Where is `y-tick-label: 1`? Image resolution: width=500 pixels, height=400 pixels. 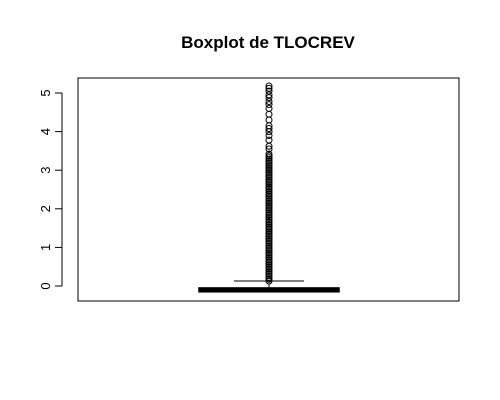 y-tick-label: 1 is located at coordinates (45, 247).